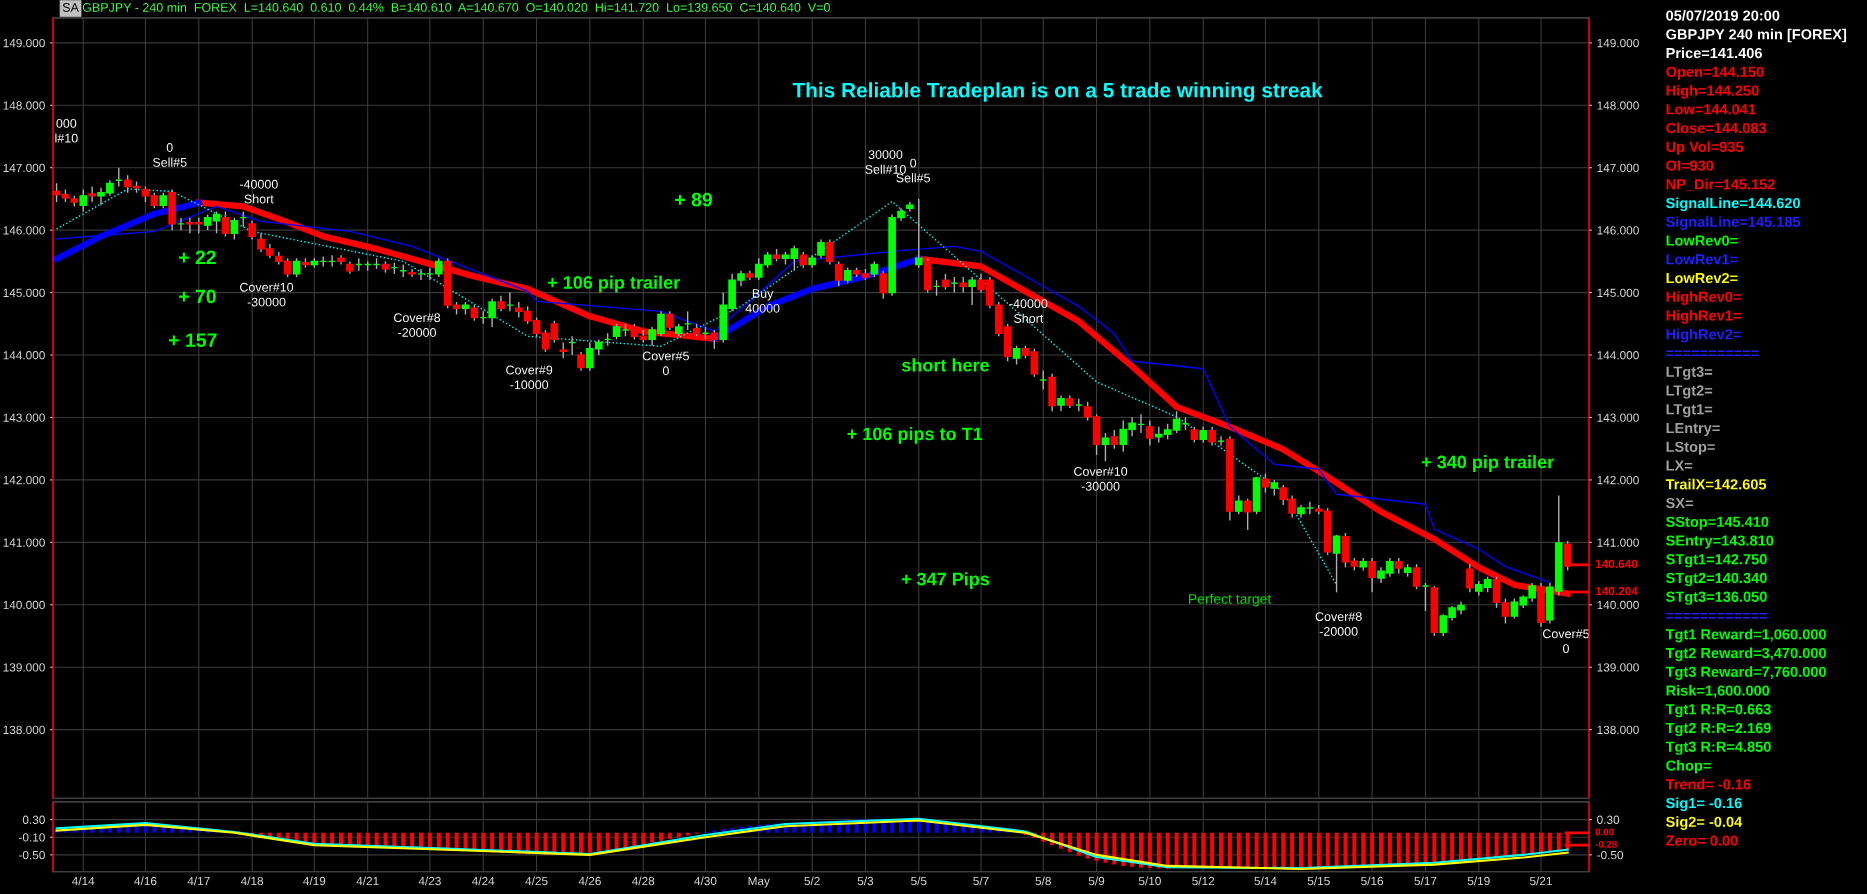 The width and height of the screenshot is (1867, 894). I want to click on text: STgt1=142.750, so click(1716, 561).